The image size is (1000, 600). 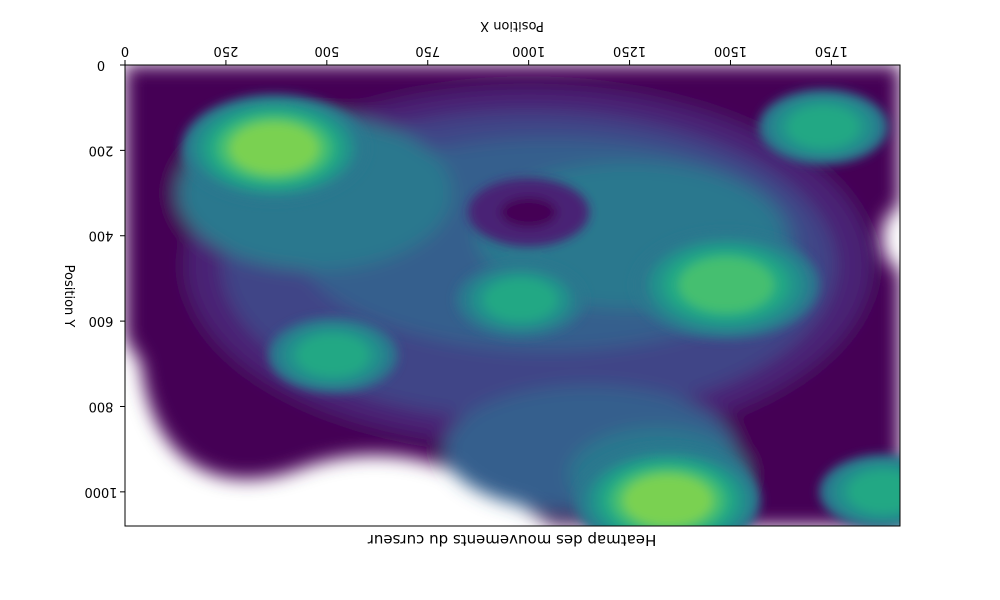 What do you see at coordinates (511, 540) in the screenshot?
I see `chart-title: Heatmap des mouvements du curseur` at bounding box center [511, 540].